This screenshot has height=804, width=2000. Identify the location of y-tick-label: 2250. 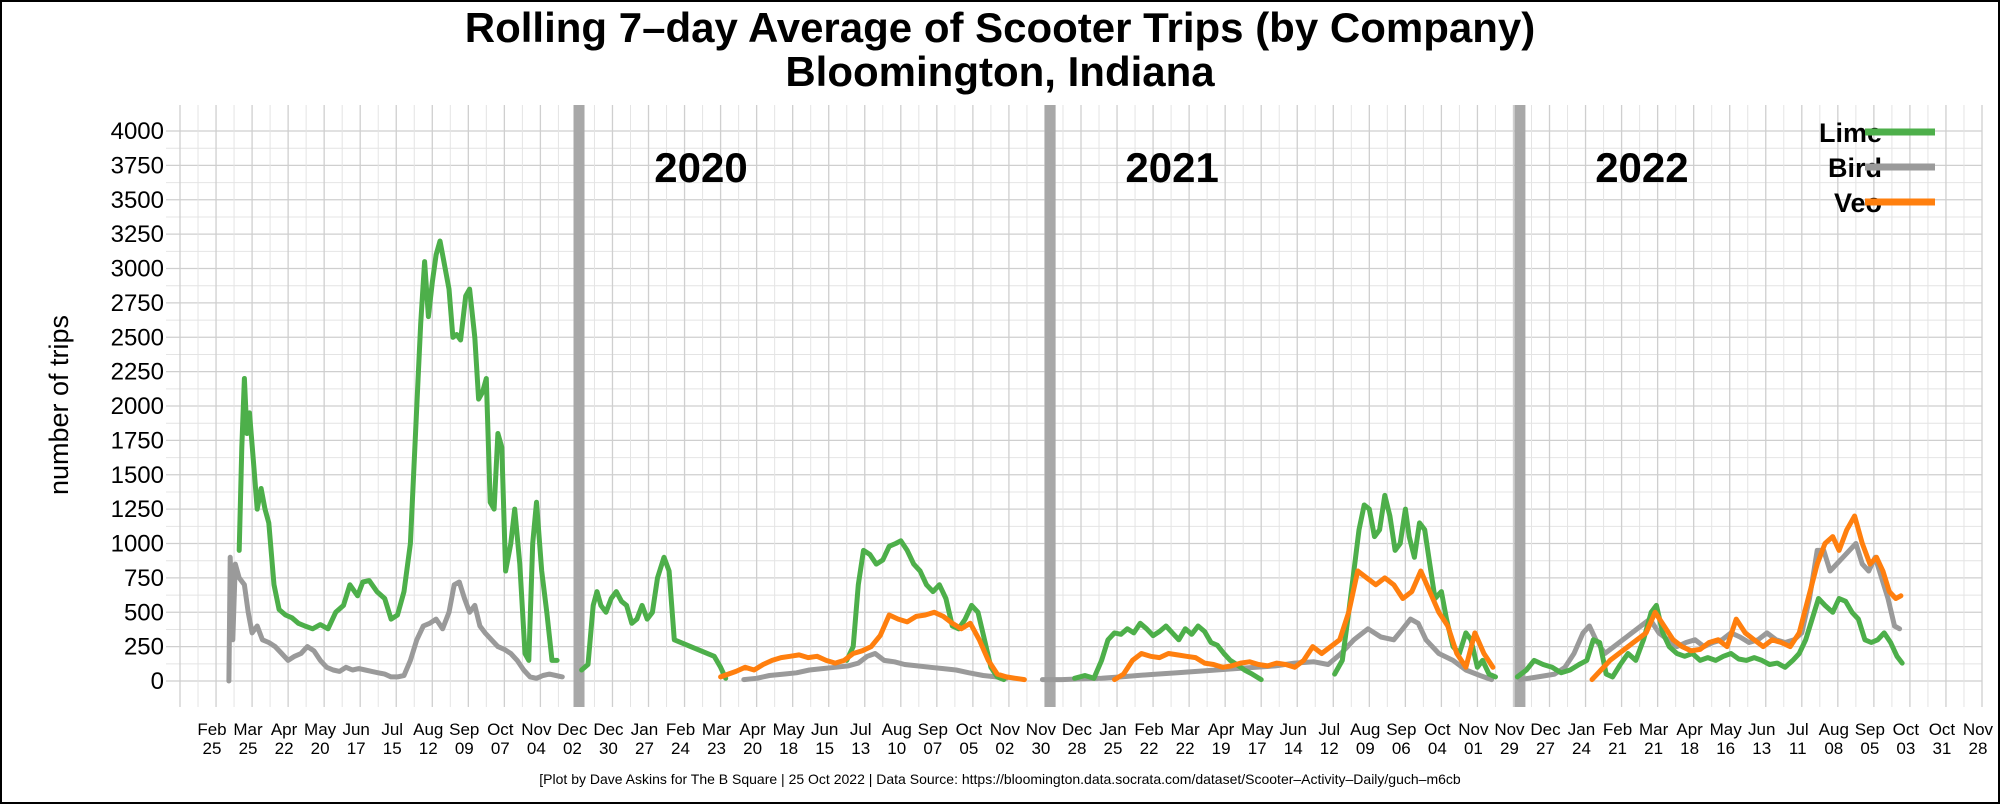
(137, 372).